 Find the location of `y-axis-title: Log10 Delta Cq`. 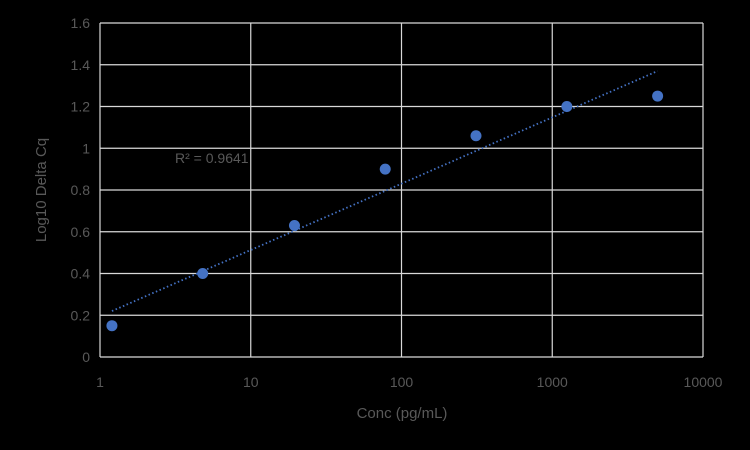

y-axis-title: Log10 Delta Cq is located at coordinates (41, 190).